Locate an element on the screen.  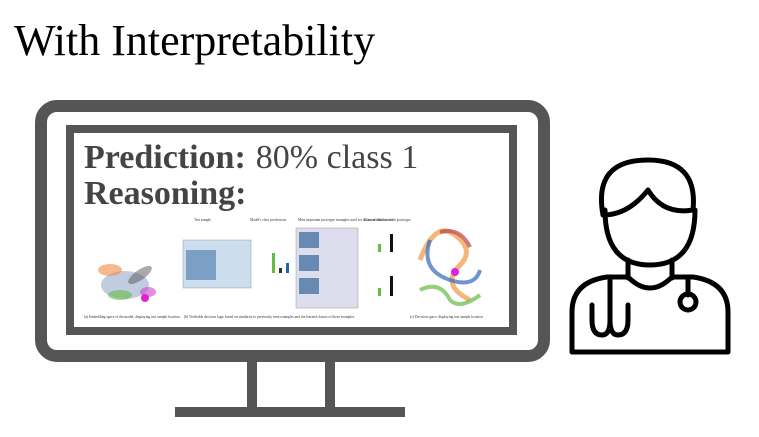
doctor-hair is located at coordinates (647, 187).